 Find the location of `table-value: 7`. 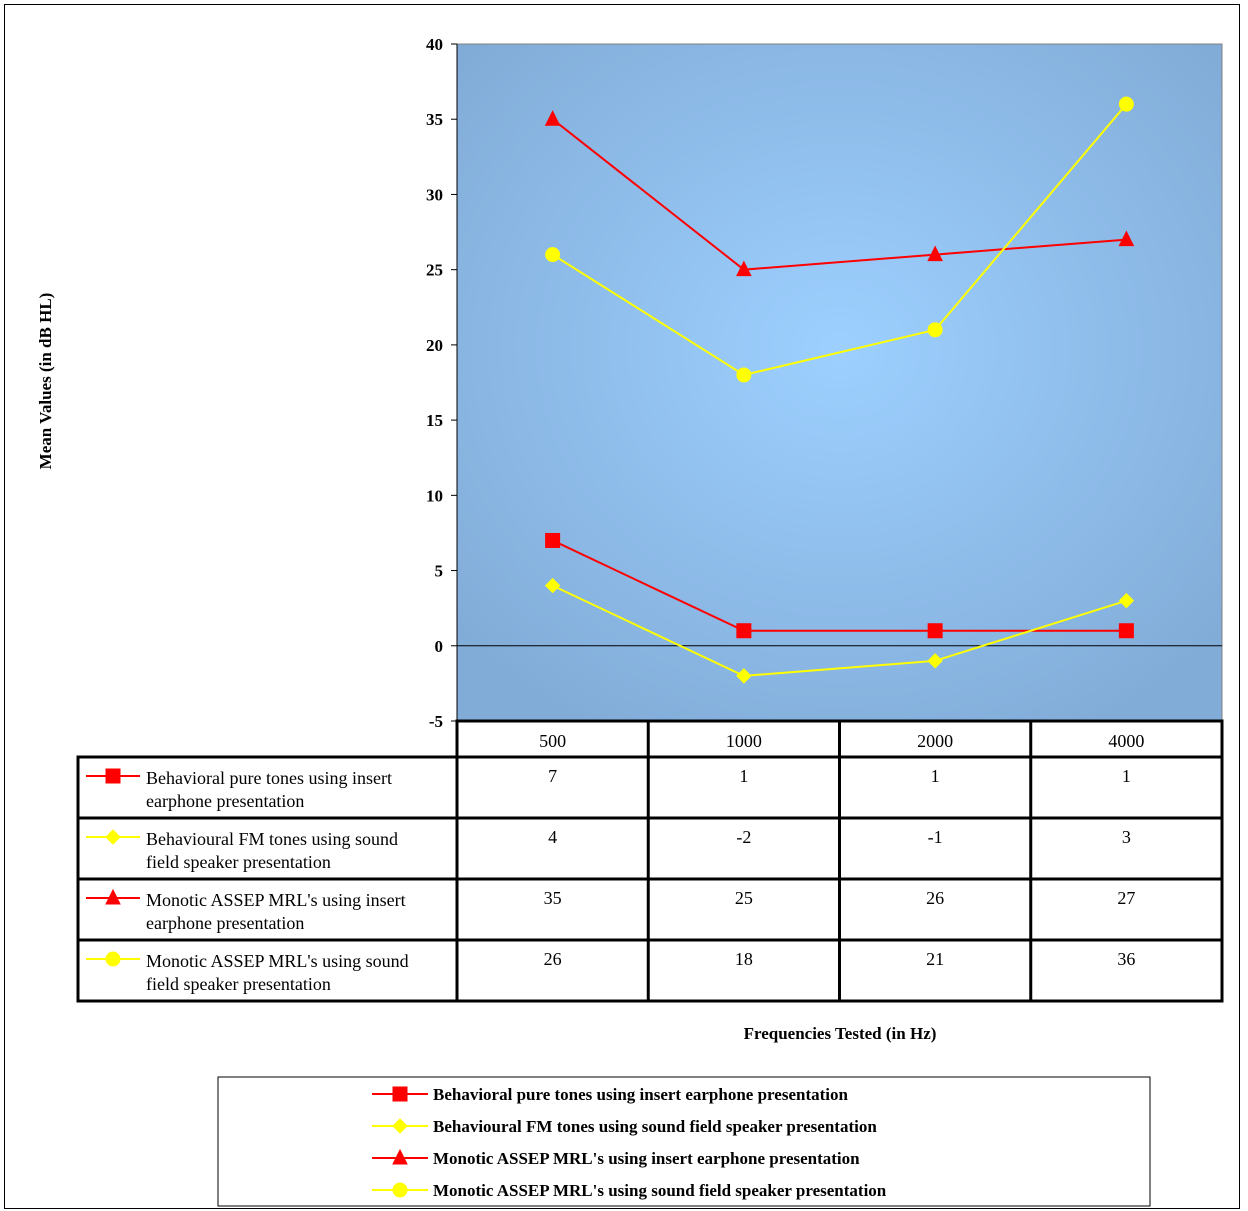

table-value: 7 is located at coordinates (552, 776).